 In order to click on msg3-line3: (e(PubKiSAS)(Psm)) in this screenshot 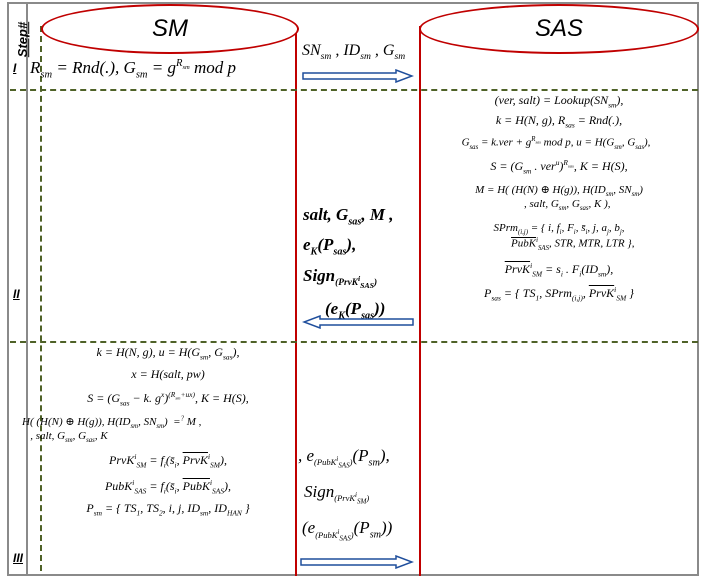, I will do `click(347, 530)`.